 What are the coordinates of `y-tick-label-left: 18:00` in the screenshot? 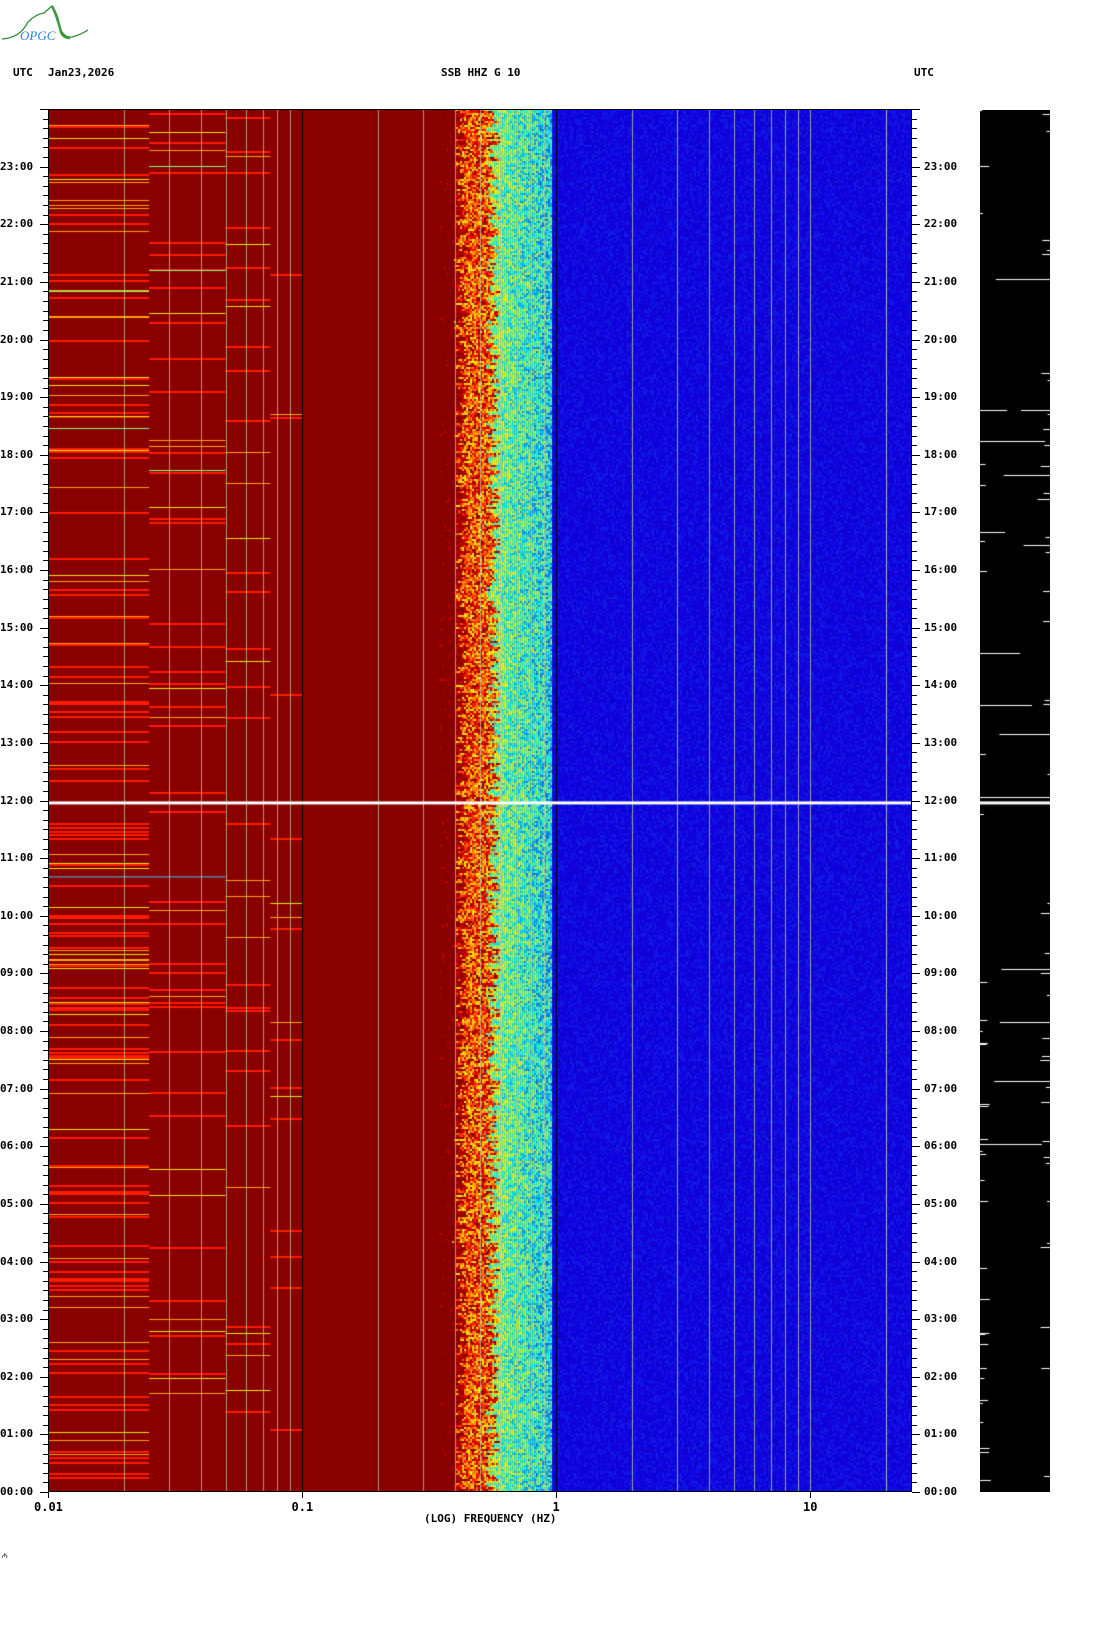 It's located at (17, 454).